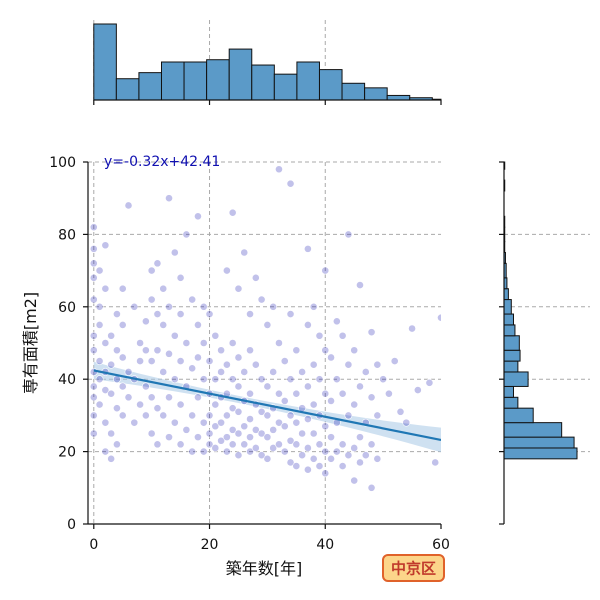  What do you see at coordinates (93, 545) in the screenshot?
I see `x-tick-label: 0` at bounding box center [93, 545].